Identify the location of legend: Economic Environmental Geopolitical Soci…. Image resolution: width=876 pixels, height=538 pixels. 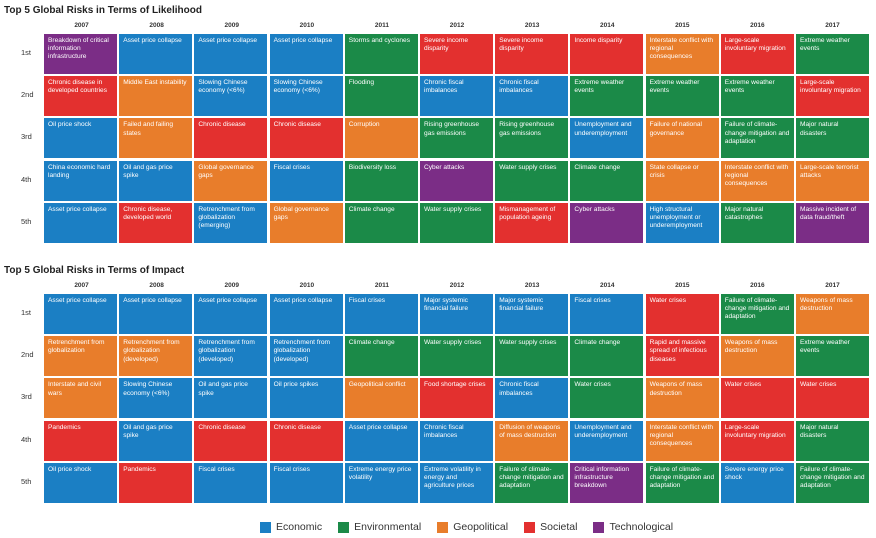
(474, 527).